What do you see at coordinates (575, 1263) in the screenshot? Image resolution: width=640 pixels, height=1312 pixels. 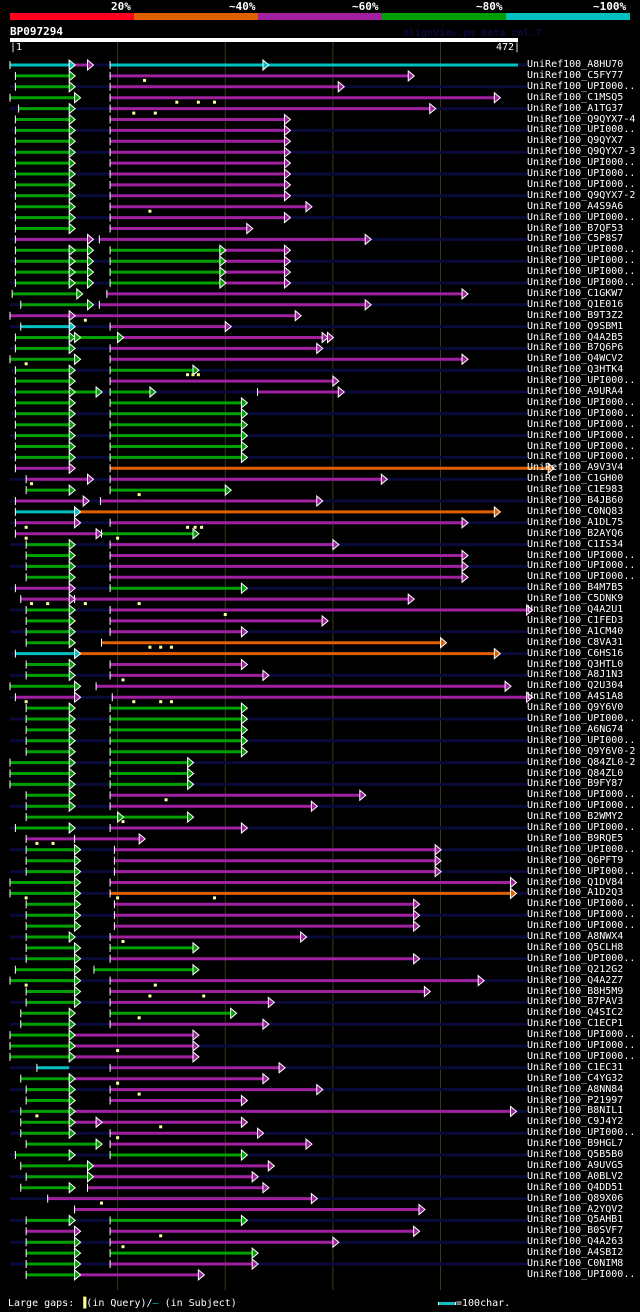 I see `hit-label: UniRef100_C0NIM8` at bounding box center [575, 1263].